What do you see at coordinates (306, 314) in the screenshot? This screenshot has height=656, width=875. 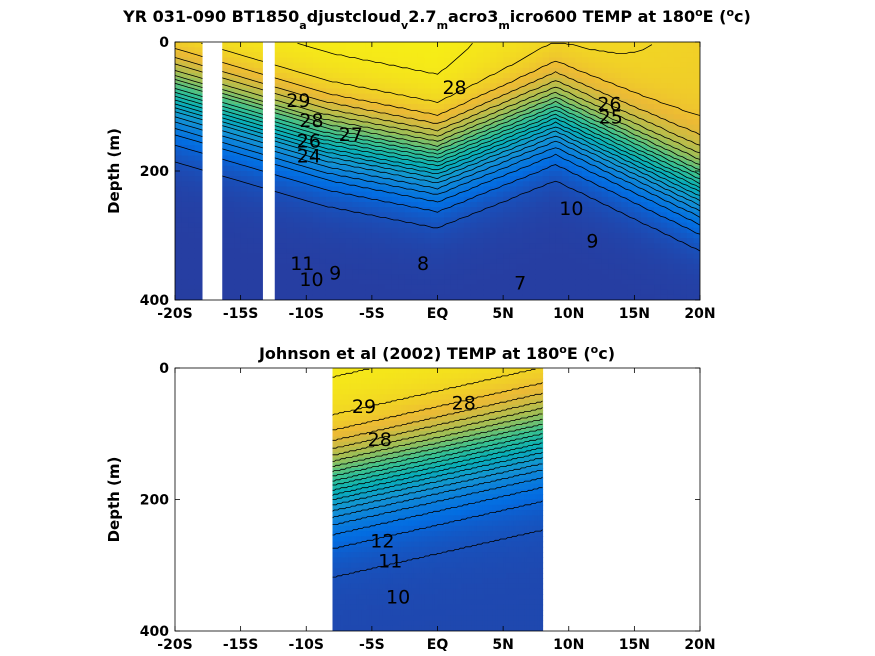 I see `x-tick-label: -10S` at bounding box center [306, 314].